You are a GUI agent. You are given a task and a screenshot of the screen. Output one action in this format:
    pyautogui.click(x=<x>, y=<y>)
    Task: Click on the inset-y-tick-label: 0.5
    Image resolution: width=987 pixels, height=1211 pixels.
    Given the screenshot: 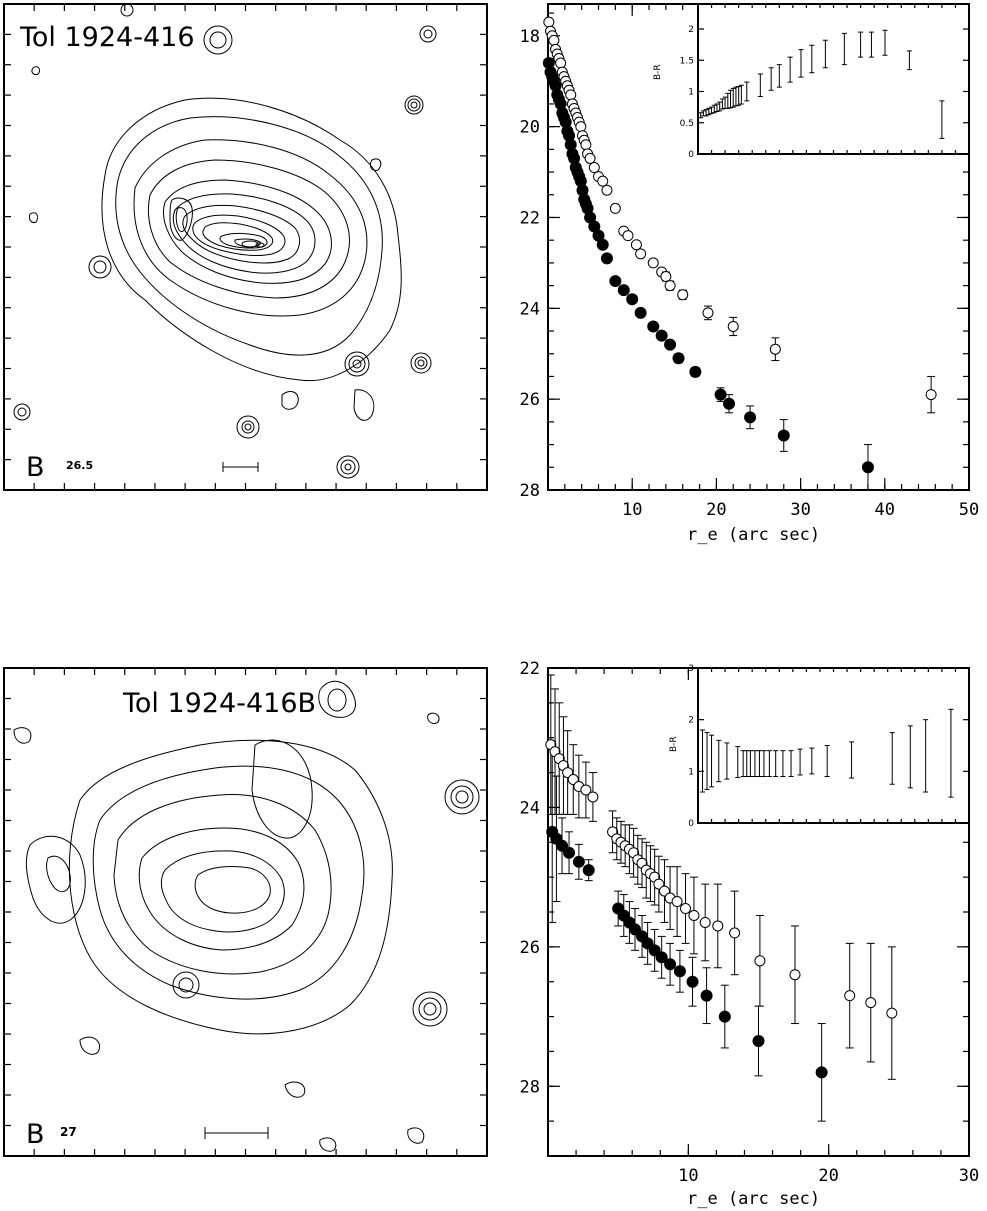 What is the action you would take?
    pyautogui.click(x=687, y=124)
    